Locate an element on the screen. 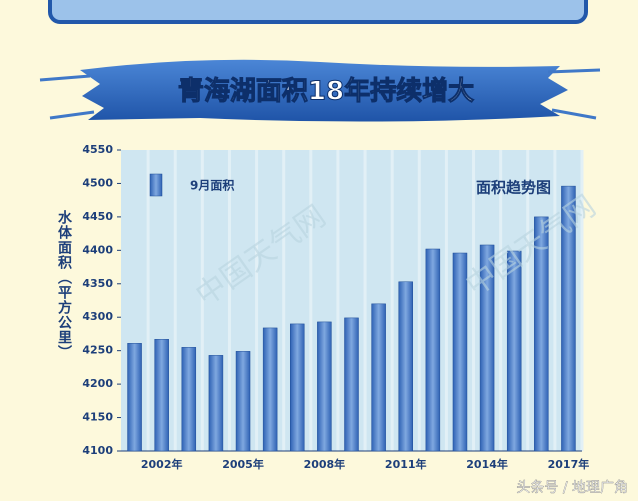 This screenshot has width=638, height=501. legend-swatch is located at coordinates (156, 185).